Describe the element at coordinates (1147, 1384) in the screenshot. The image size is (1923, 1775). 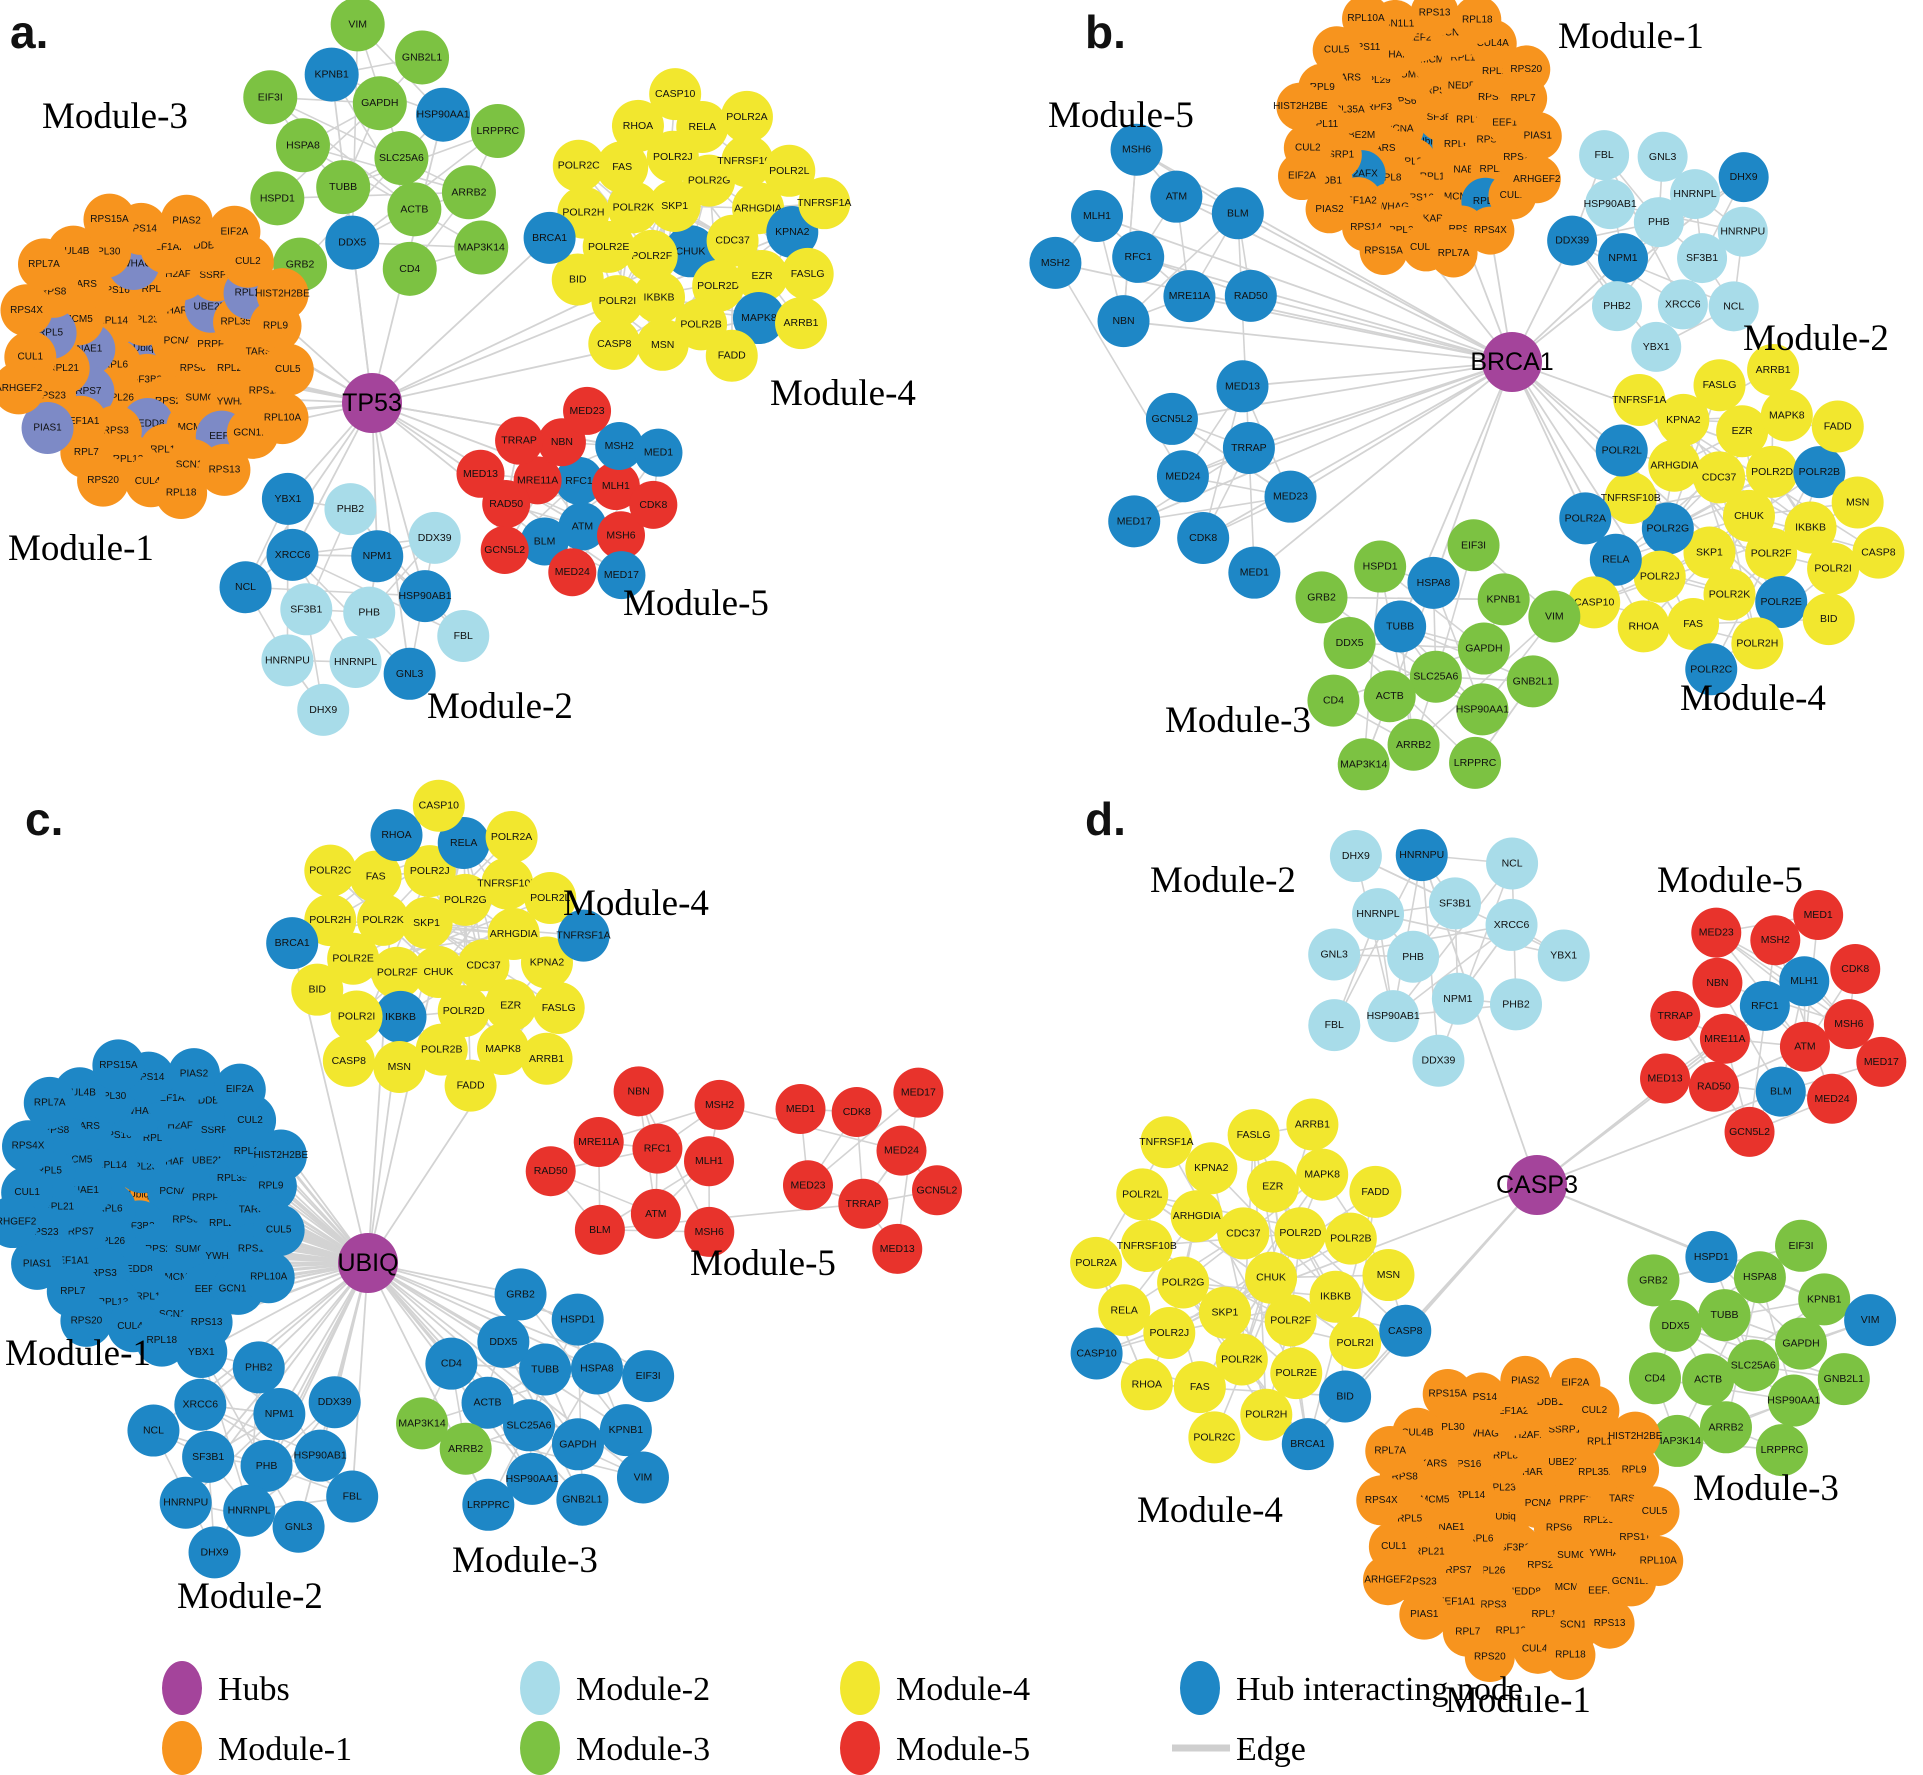
I see `gene-node-label: RHOA` at that location.